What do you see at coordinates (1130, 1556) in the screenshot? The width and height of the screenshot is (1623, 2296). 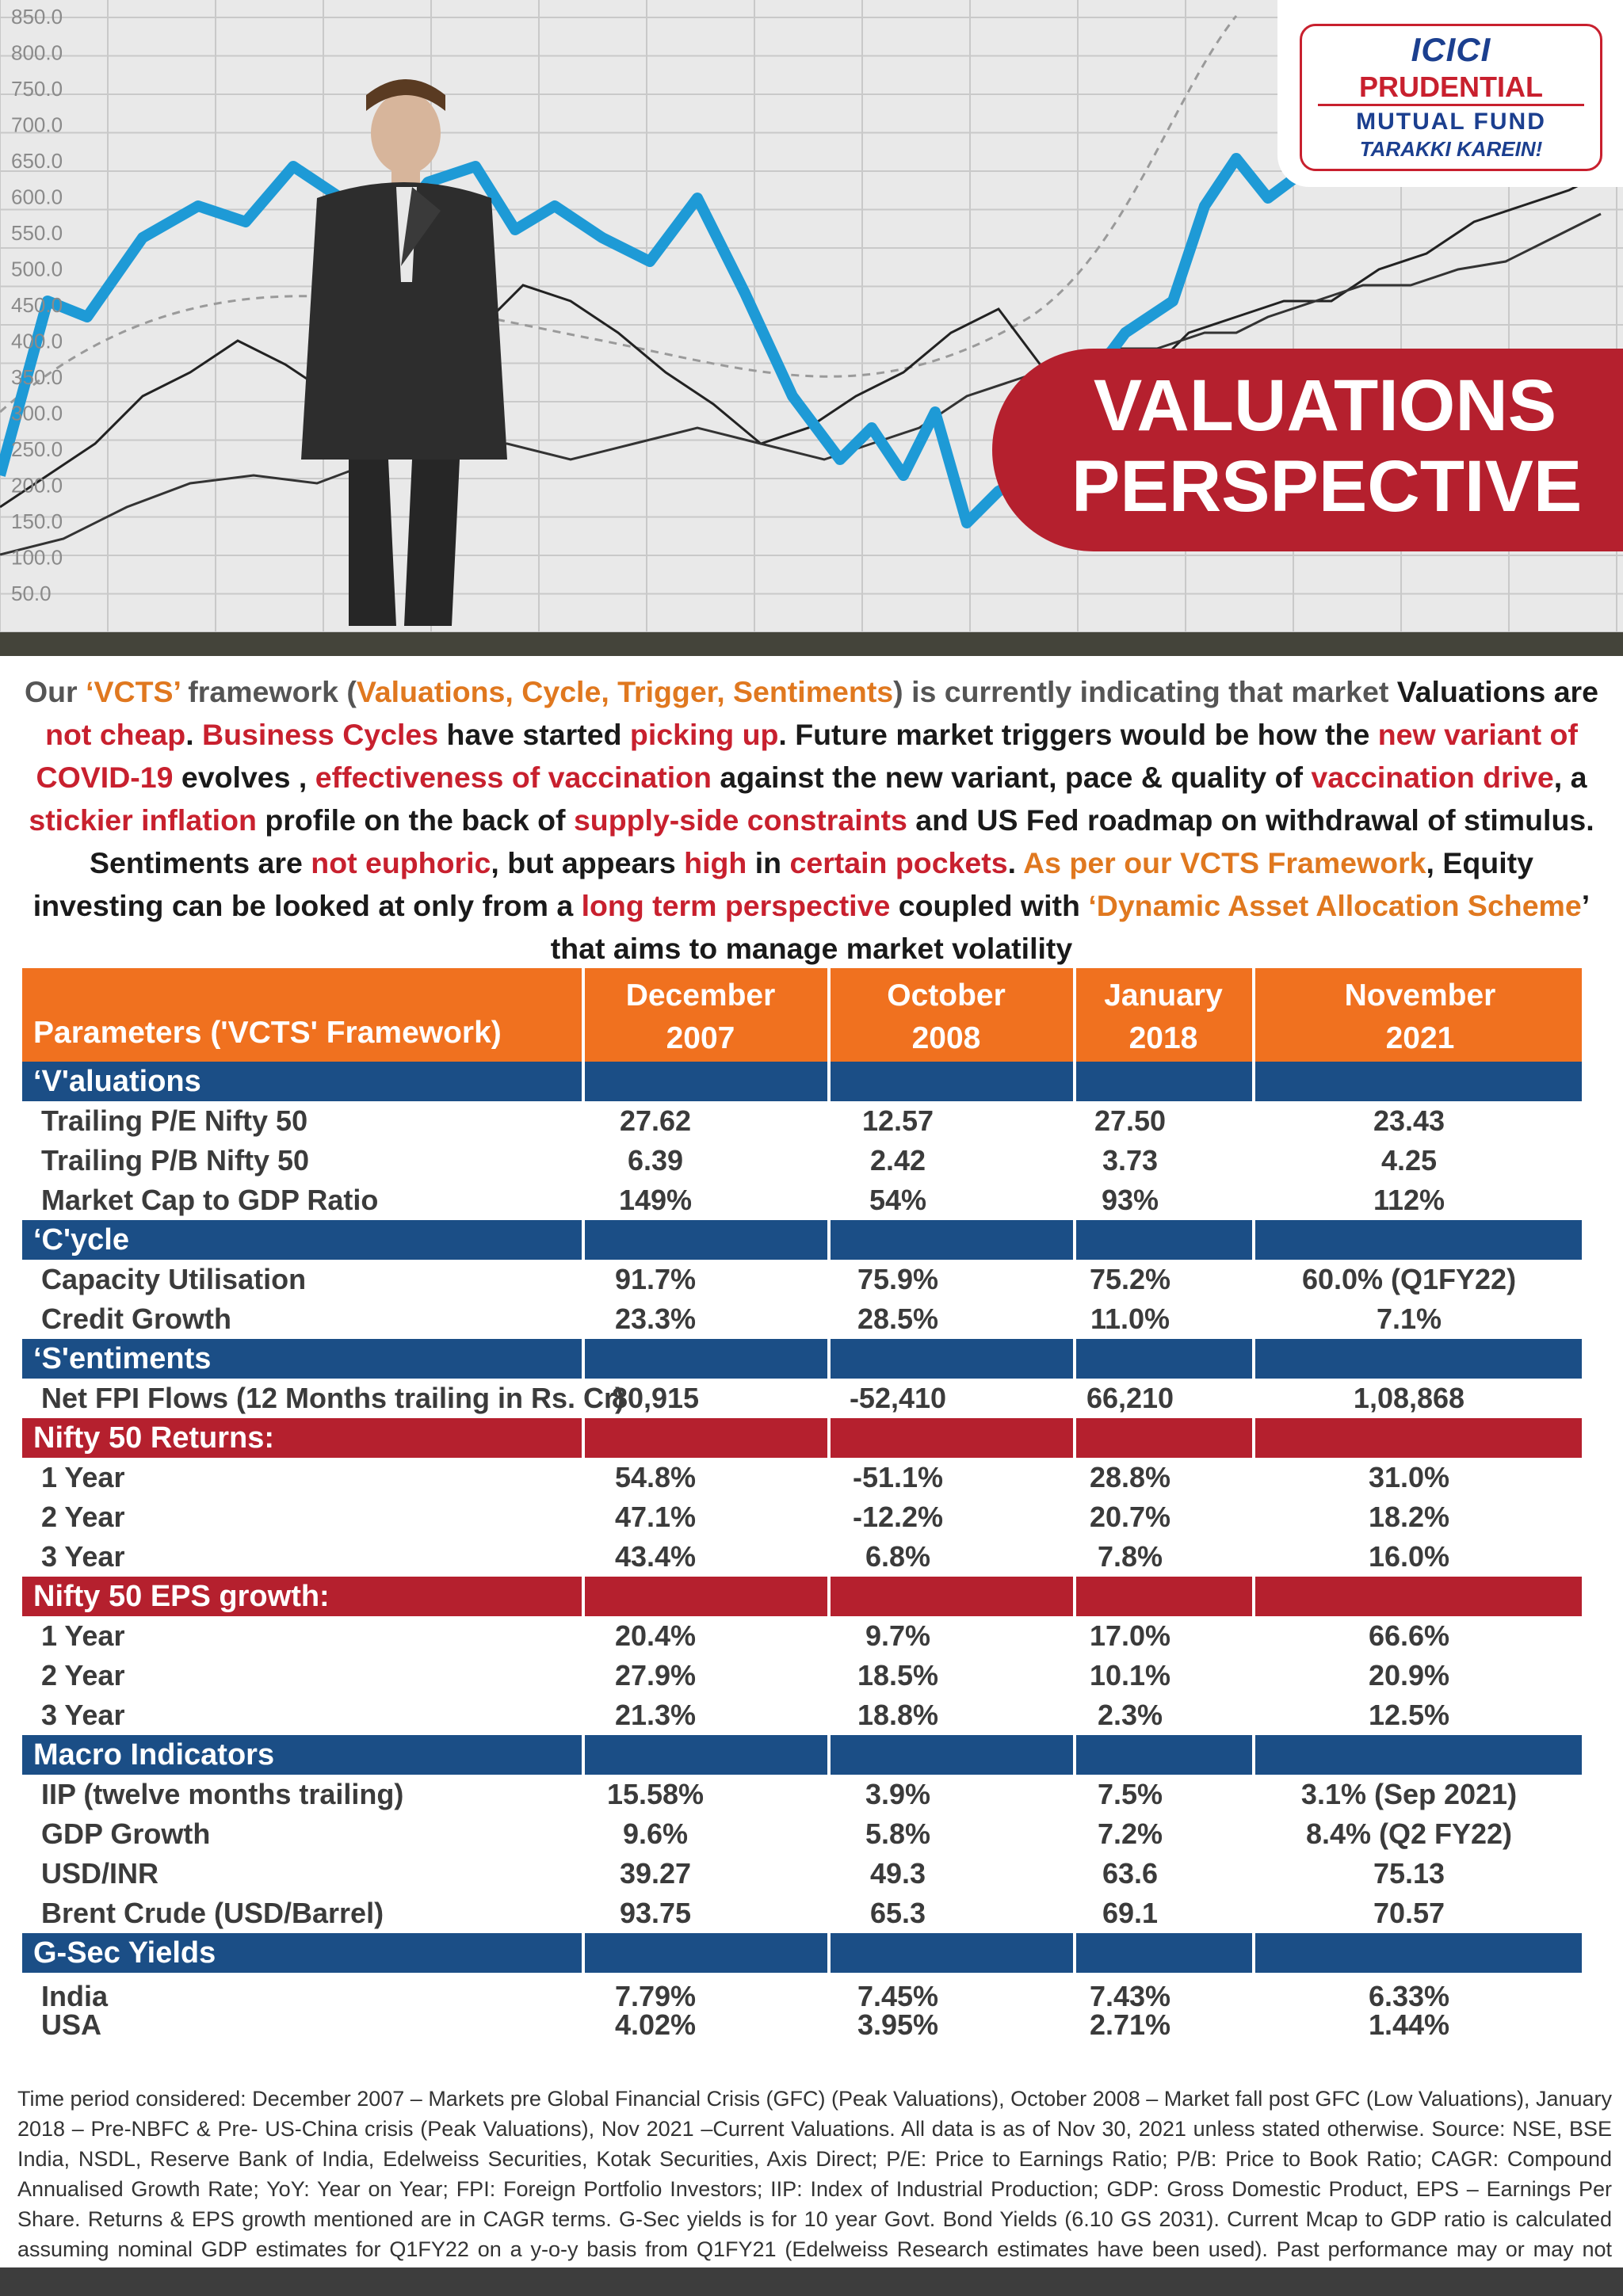 I see `cell-value: 7.8%` at bounding box center [1130, 1556].